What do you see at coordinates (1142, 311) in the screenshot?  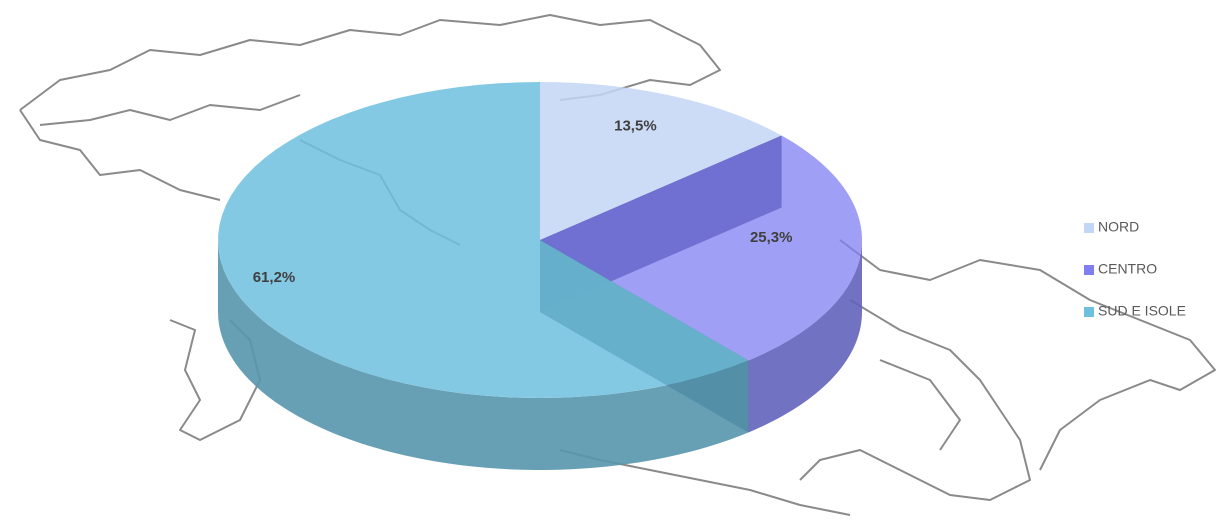 I see `legend-label: SUD E ISOLE` at bounding box center [1142, 311].